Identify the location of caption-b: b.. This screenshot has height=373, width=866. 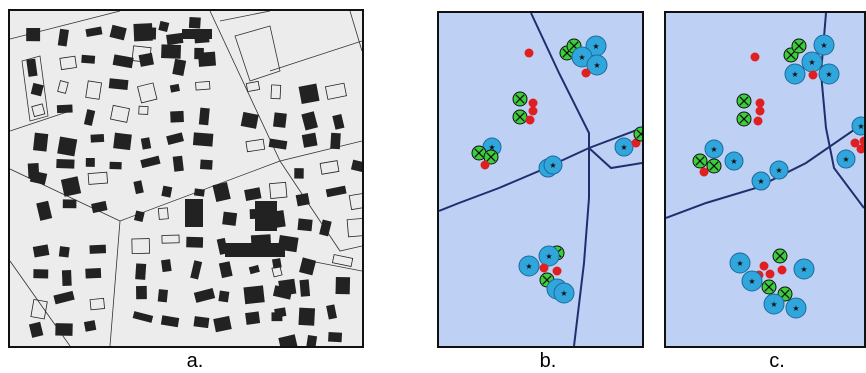
(548, 361).